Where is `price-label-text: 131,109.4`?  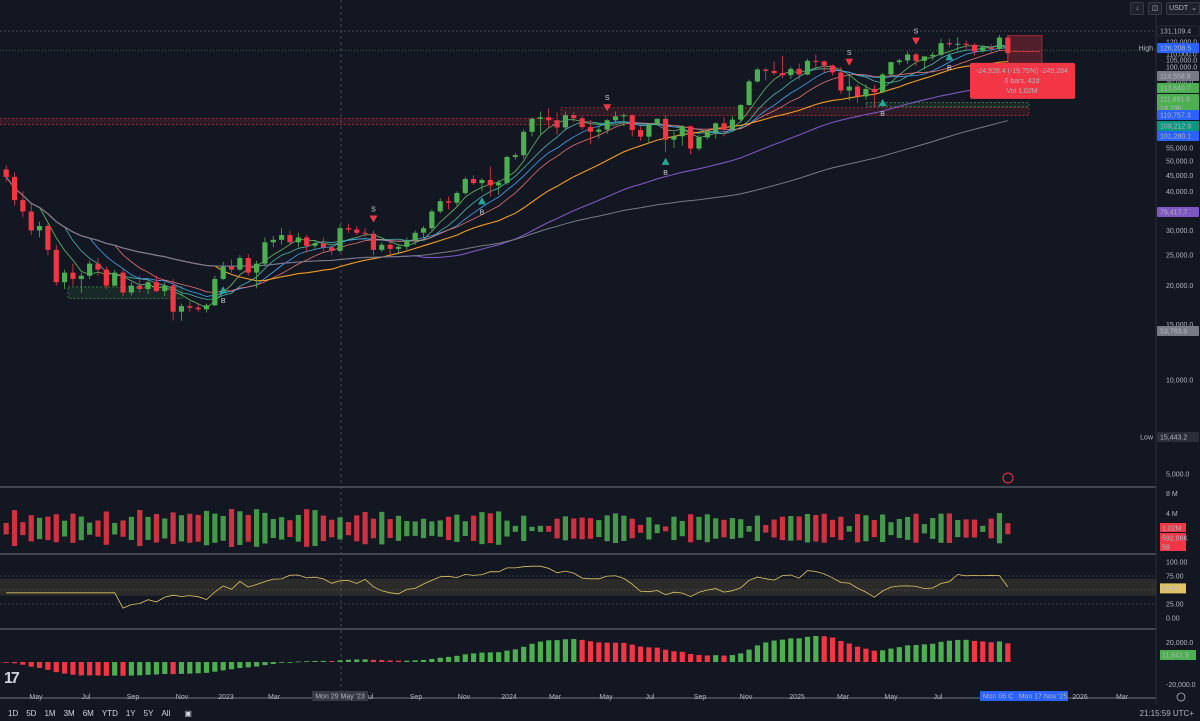 price-label-text: 131,109.4 is located at coordinates (1175, 32).